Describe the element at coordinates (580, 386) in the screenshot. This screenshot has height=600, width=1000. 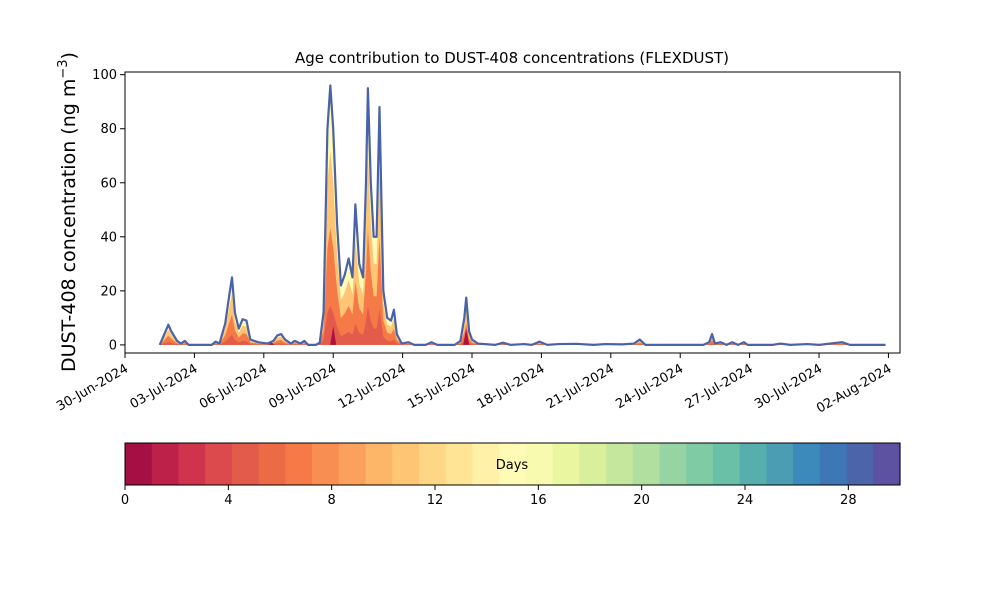
I see `x-tick-label: 21-Jul-2024` at that location.